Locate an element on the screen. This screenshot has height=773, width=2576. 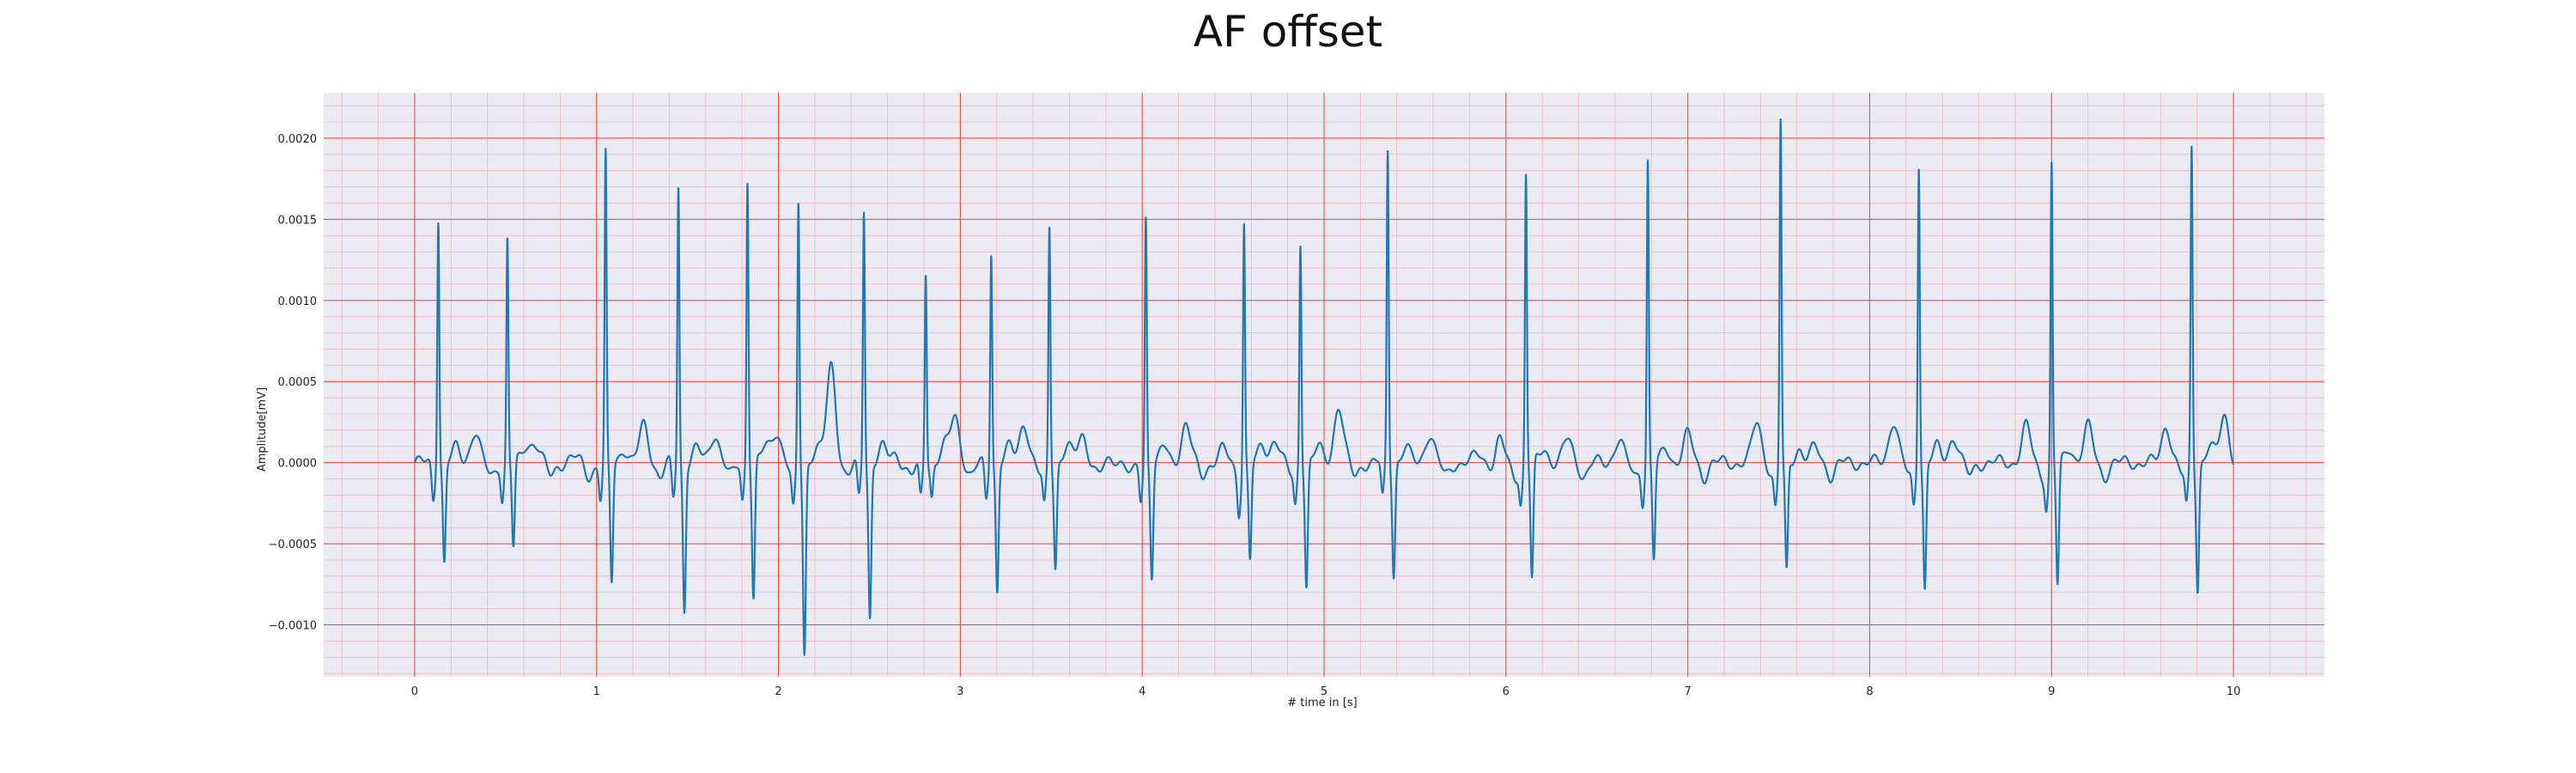
x-tick-label: 8 is located at coordinates (1870, 691).